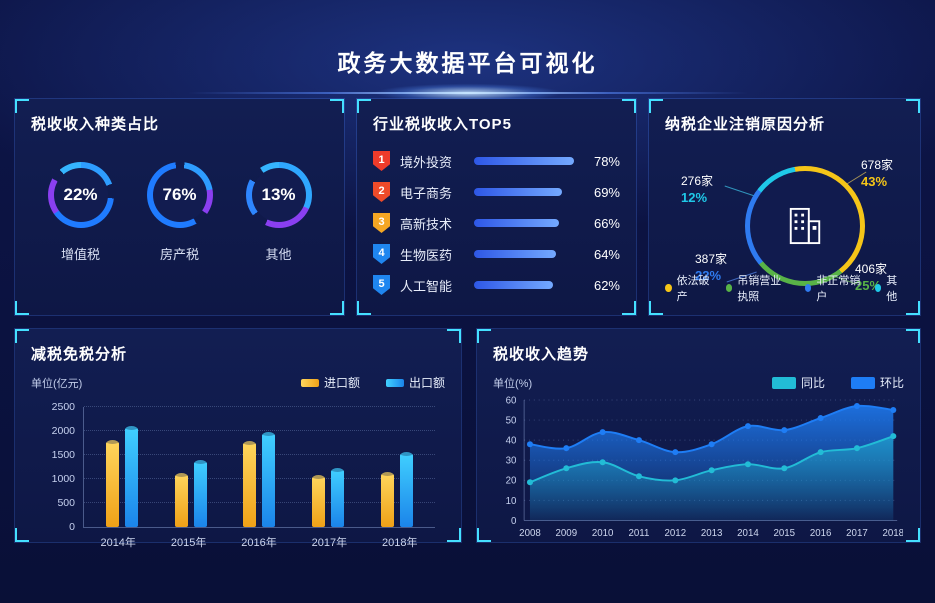 This screenshot has height=603, width=935. I want to click on trend-legend: 同比 环比, so click(837, 382).